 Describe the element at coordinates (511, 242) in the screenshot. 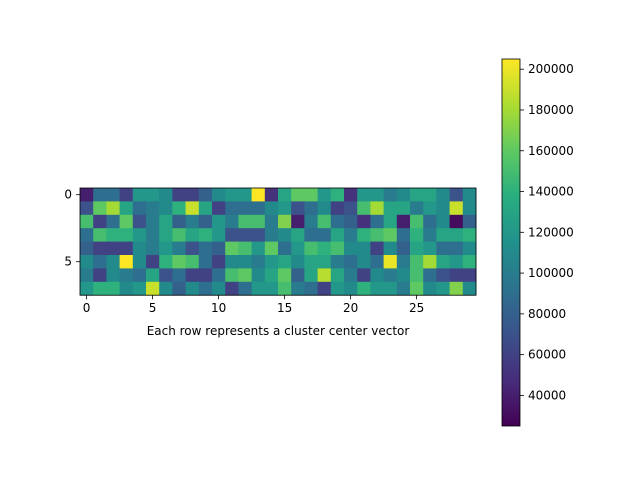

I see `colorbar-frame` at that location.